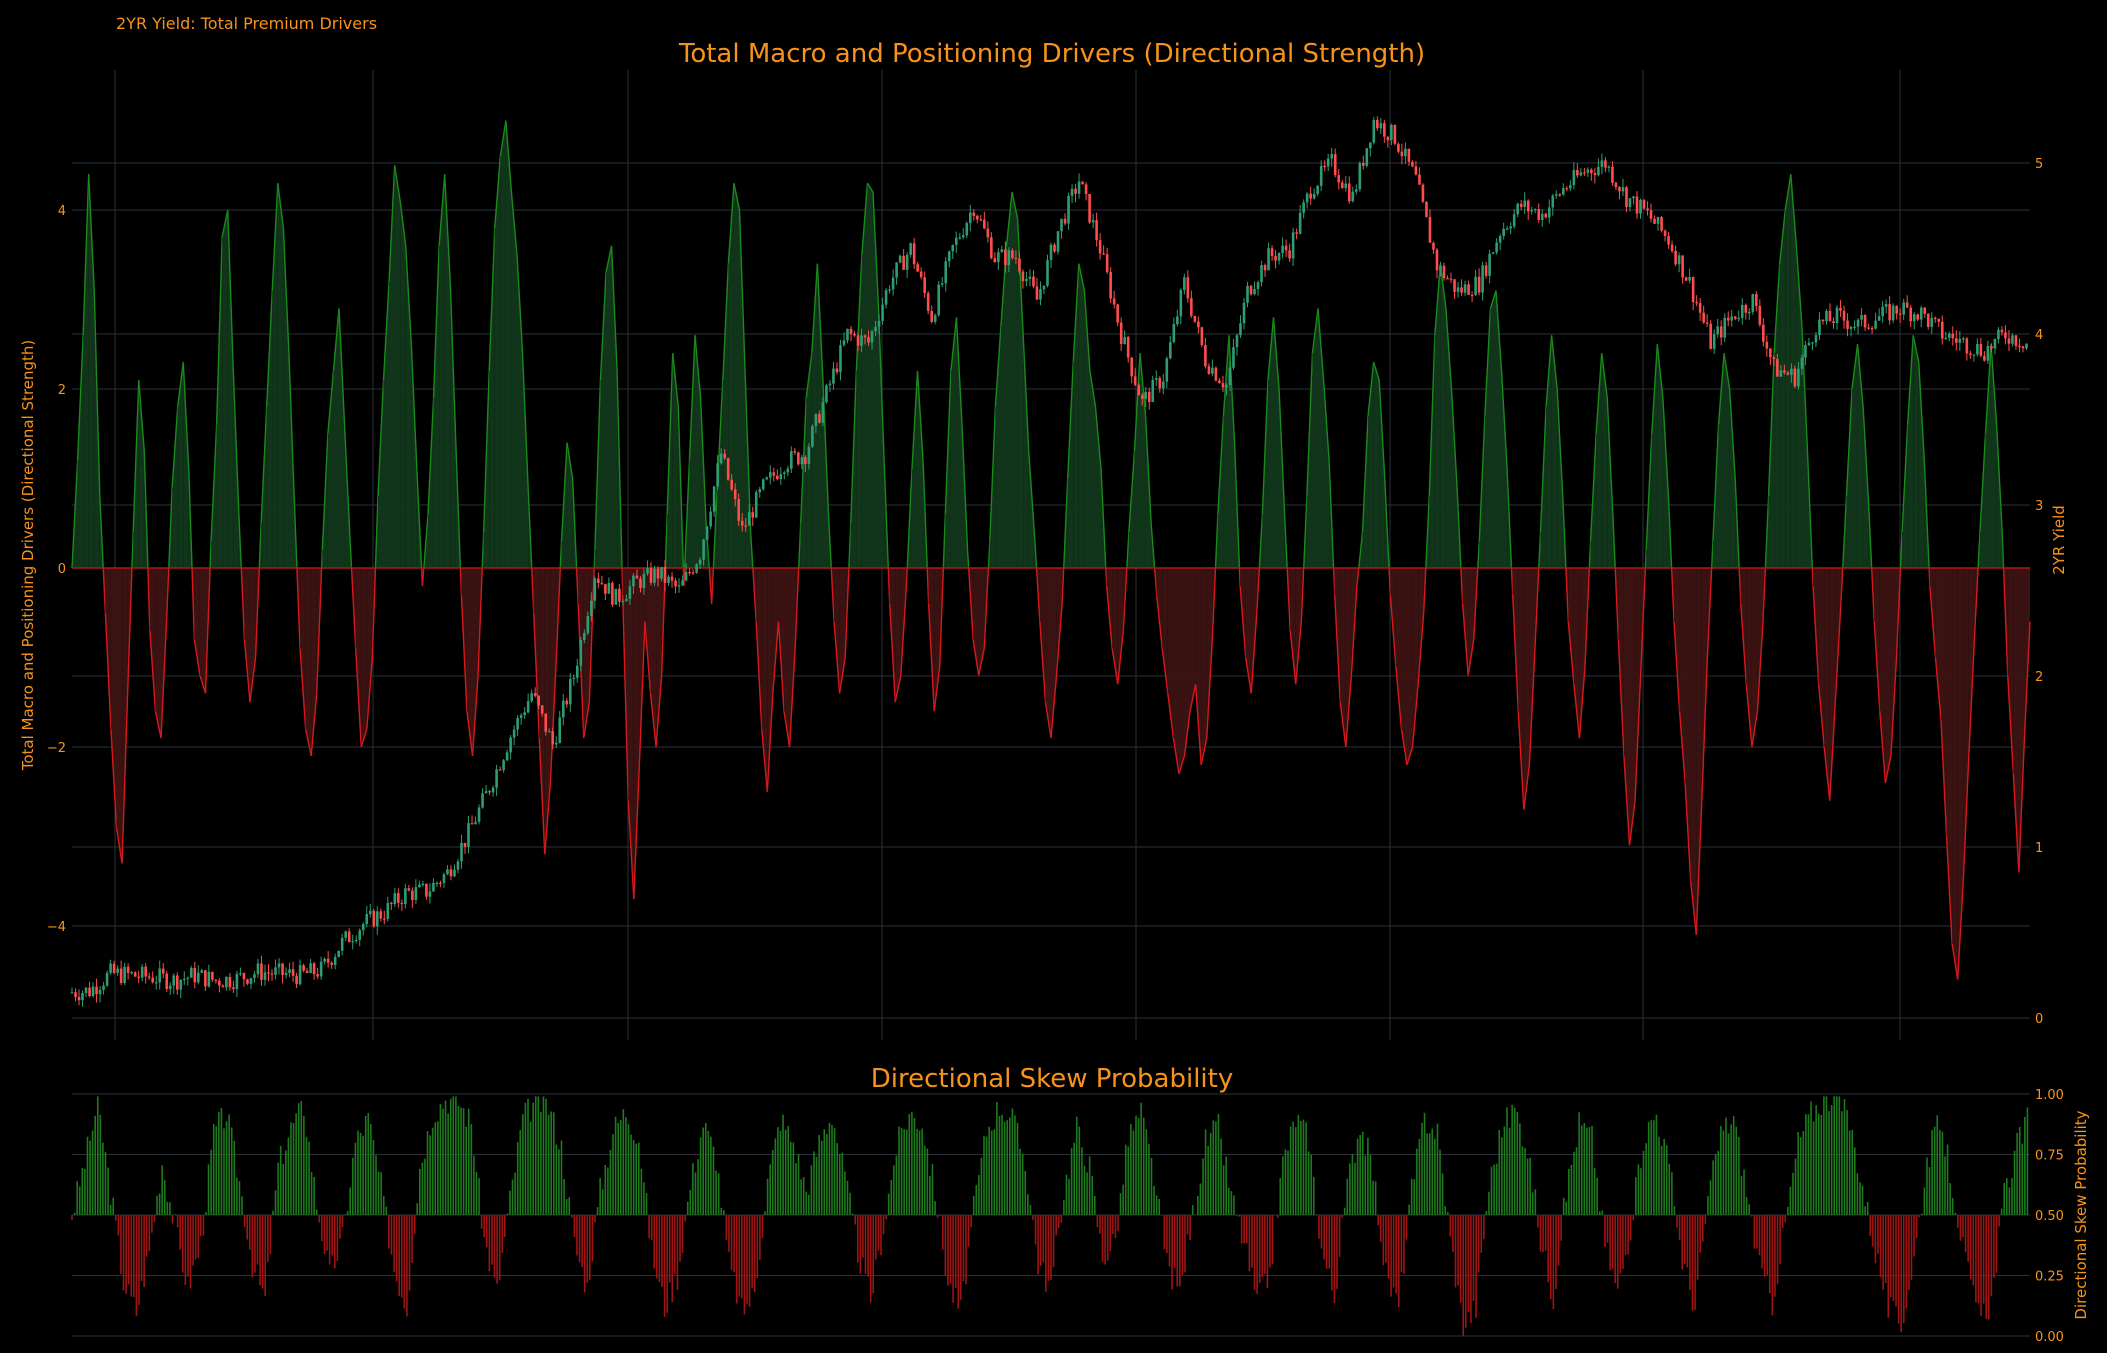 The width and height of the screenshot is (2107, 1353). Describe the element at coordinates (2039, 848) in the screenshot. I see `right-tick-label: 1` at that location.